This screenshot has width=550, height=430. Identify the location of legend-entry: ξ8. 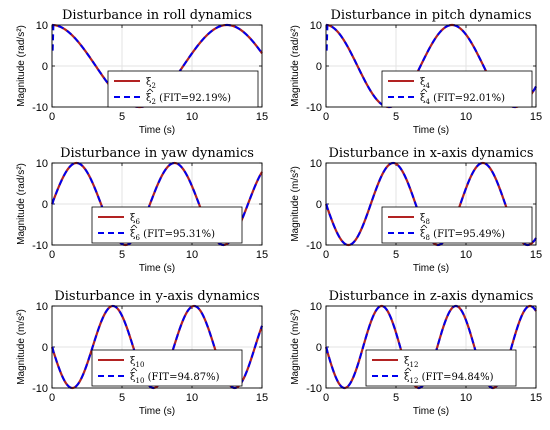
(425, 219).